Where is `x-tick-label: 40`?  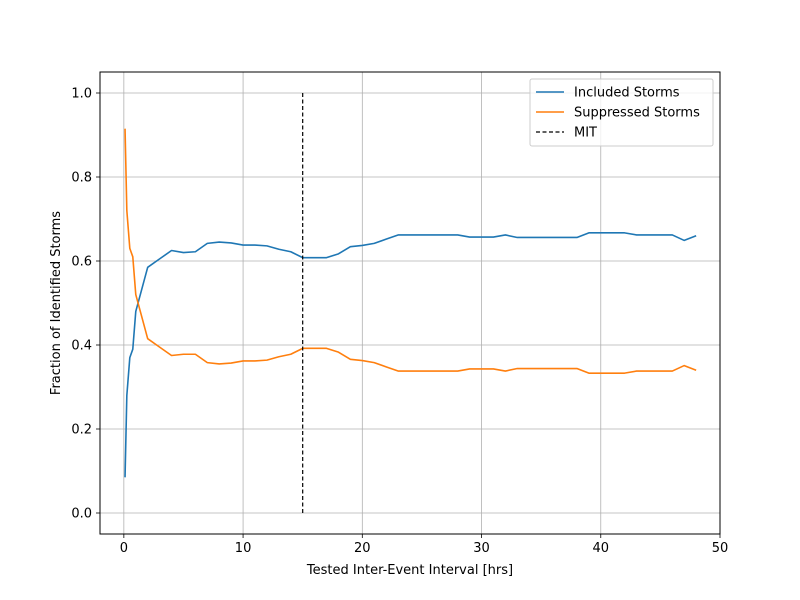
x-tick-label: 40 is located at coordinates (600, 548).